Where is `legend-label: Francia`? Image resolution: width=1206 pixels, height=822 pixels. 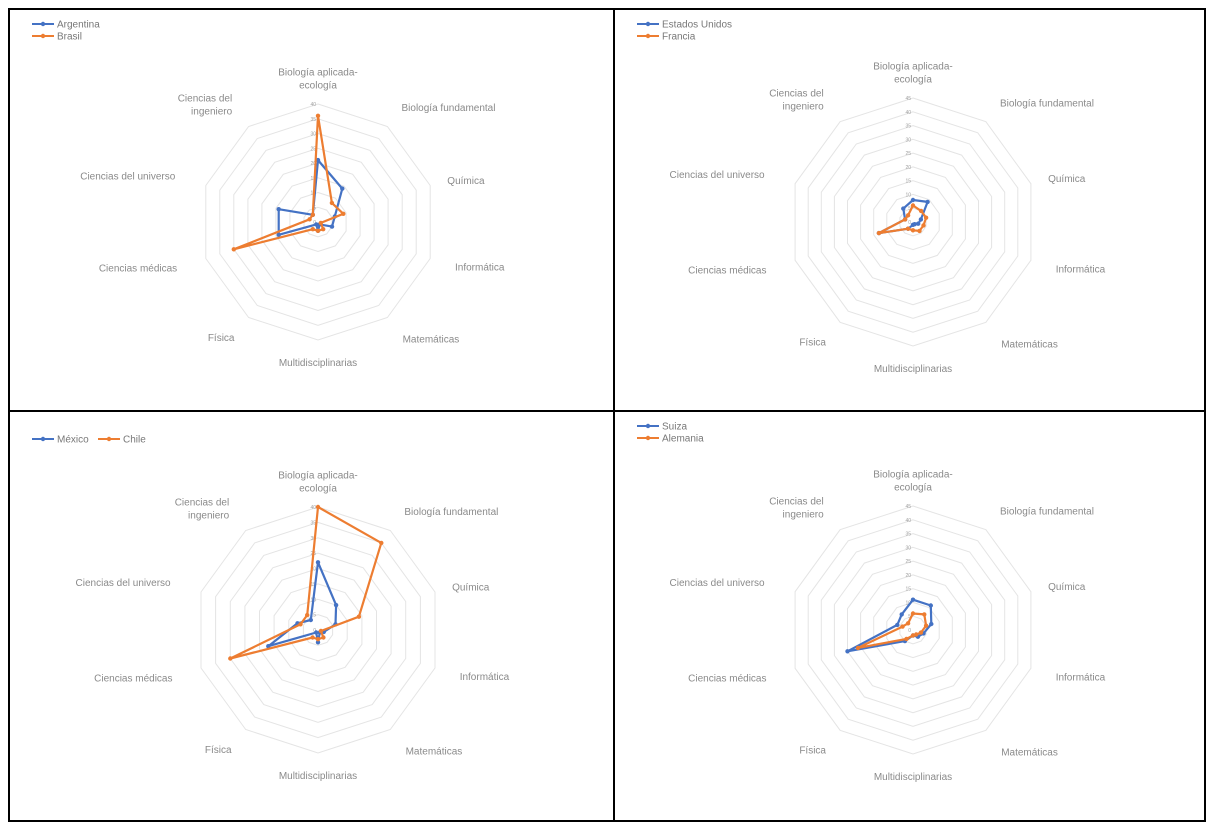 legend-label: Francia is located at coordinates (679, 37).